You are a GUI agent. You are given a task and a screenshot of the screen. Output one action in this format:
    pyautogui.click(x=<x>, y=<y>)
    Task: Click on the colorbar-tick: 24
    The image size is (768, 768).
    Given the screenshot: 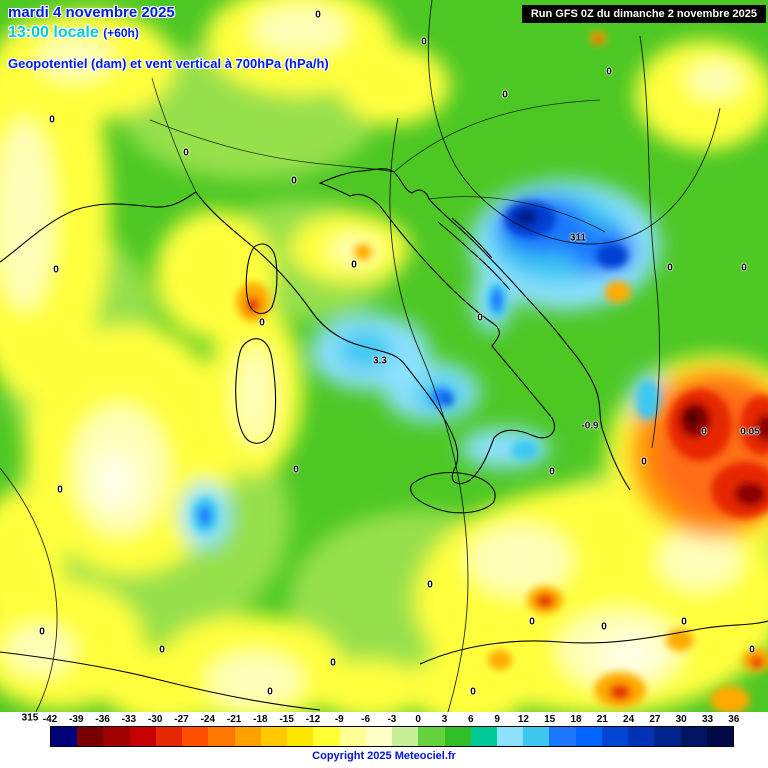 What is the action you would take?
    pyautogui.click(x=629, y=719)
    